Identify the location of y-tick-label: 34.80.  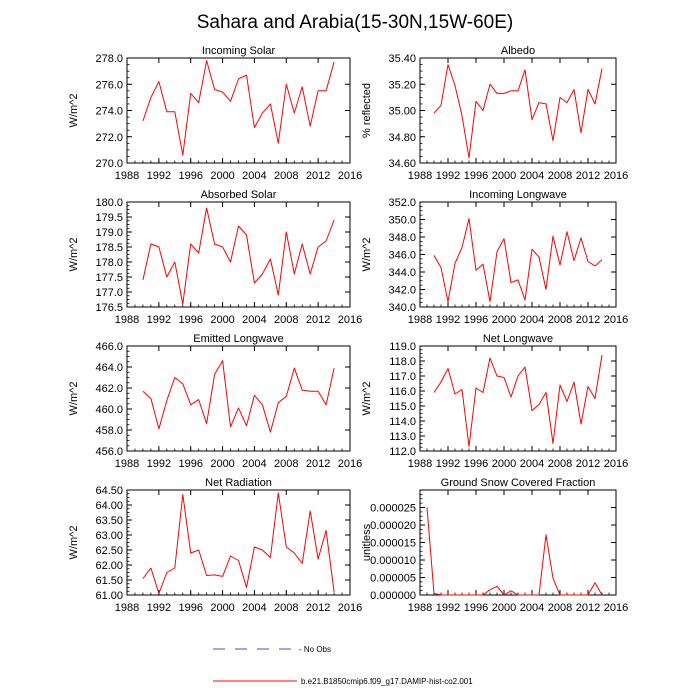
(402, 138).